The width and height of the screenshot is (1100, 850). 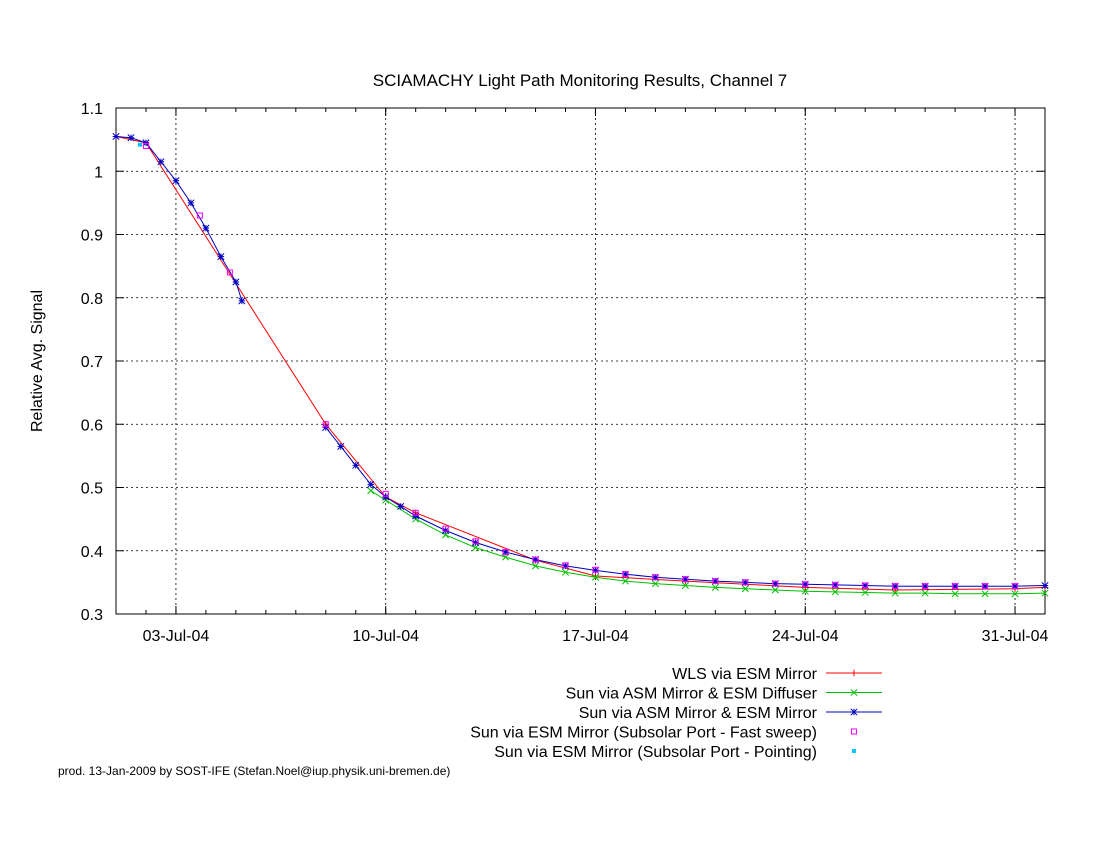 What do you see at coordinates (92, 425) in the screenshot?
I see `y-tick-label: 0.6` at bounding box center [92, 425].